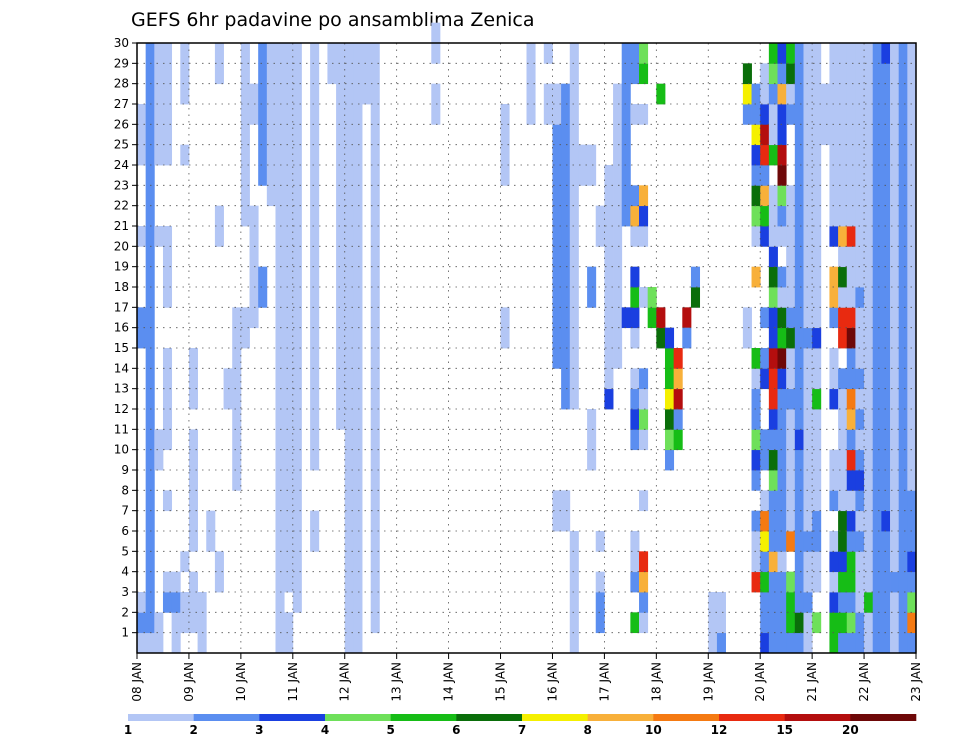 This screenshot has height=742, width=960. I want to click on colorbar-label: 7, so click(522, 730).